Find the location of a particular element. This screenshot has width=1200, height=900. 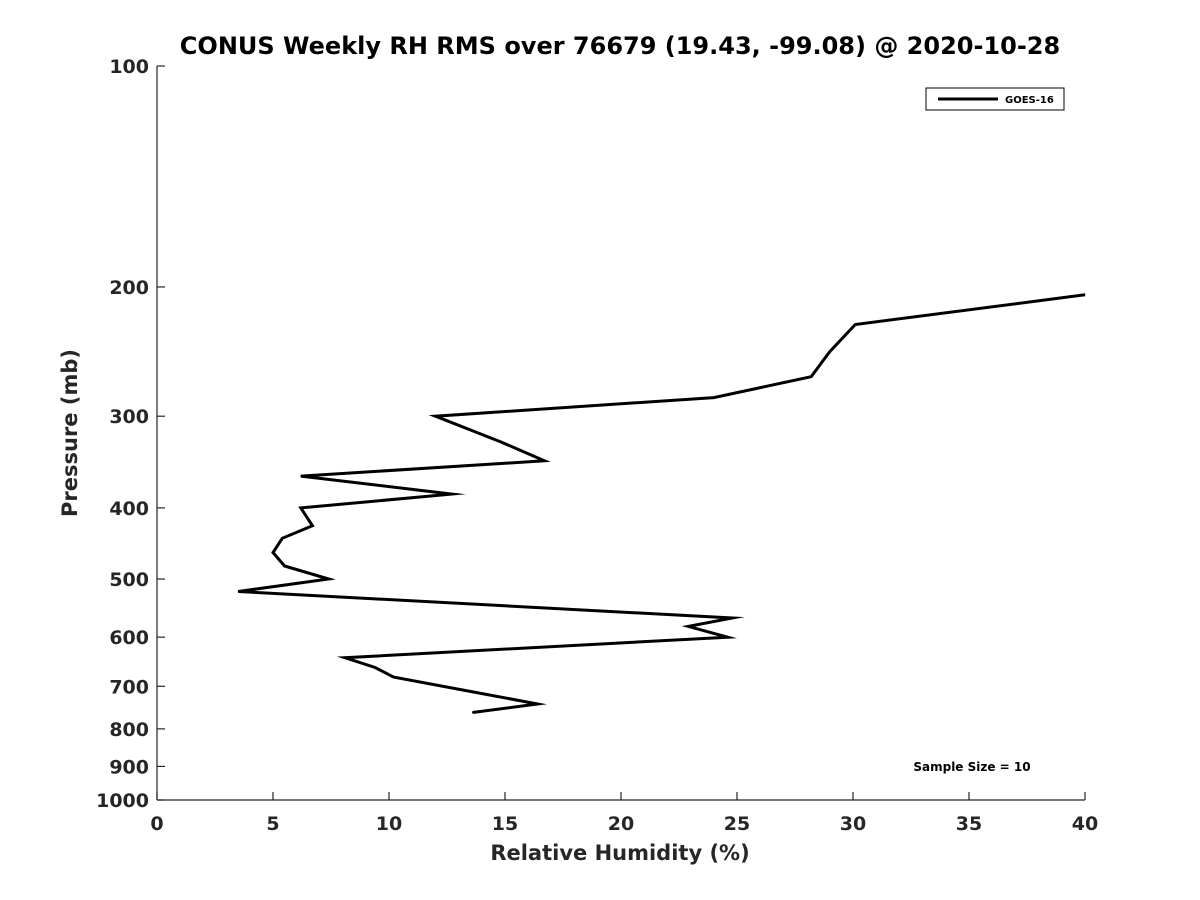

y-tick-label: 800 is located at coordinates (129, 730).